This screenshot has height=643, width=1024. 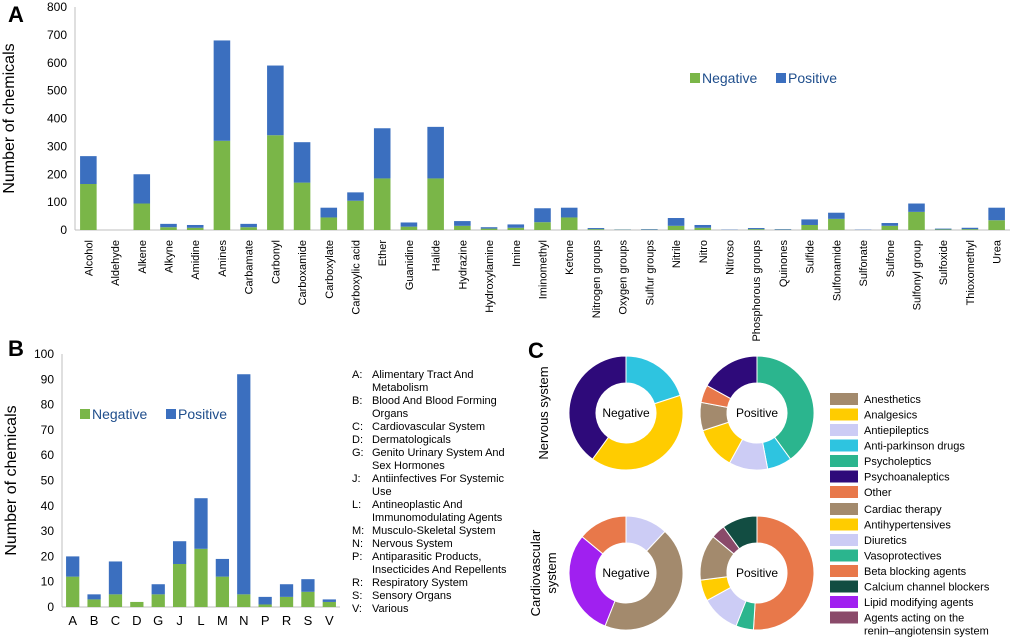 I want to click on y-tick-label: 20, so click(x=48, y=556).